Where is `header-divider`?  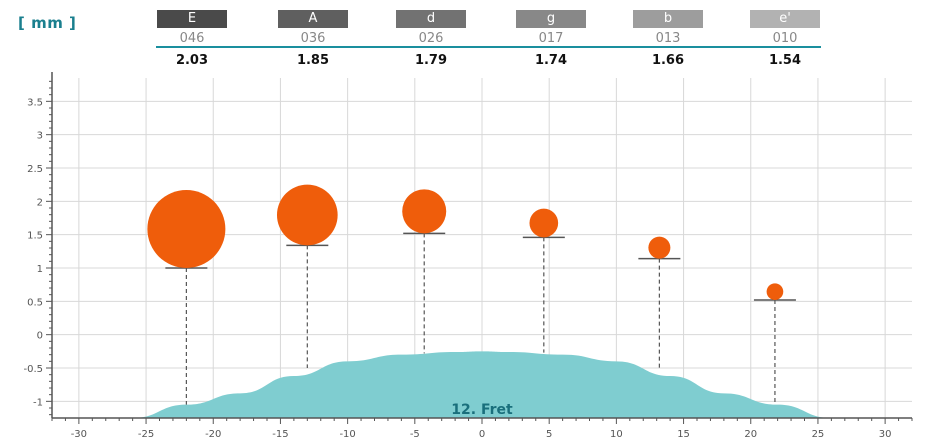 header-divider is located at coordinates (488, 47).